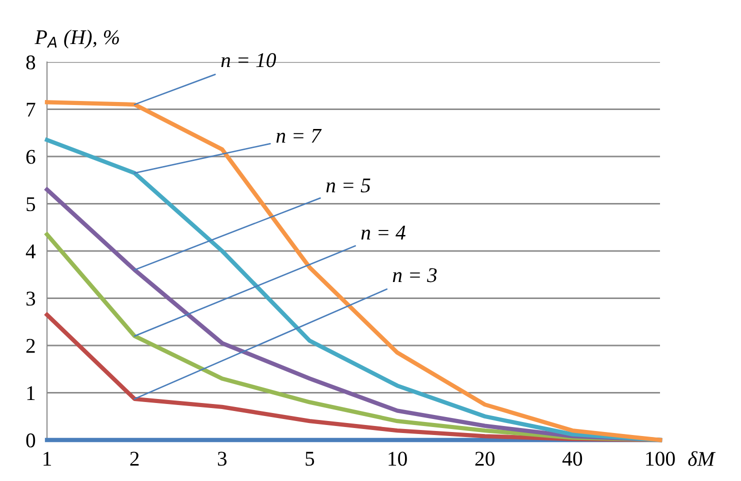 Image resolution: width=741 pixels, height=481 pixels. What do you see at coordinates (248, 60) in the screenshot?
I see `annotation: n = 10` at bounding box center [248, 60].